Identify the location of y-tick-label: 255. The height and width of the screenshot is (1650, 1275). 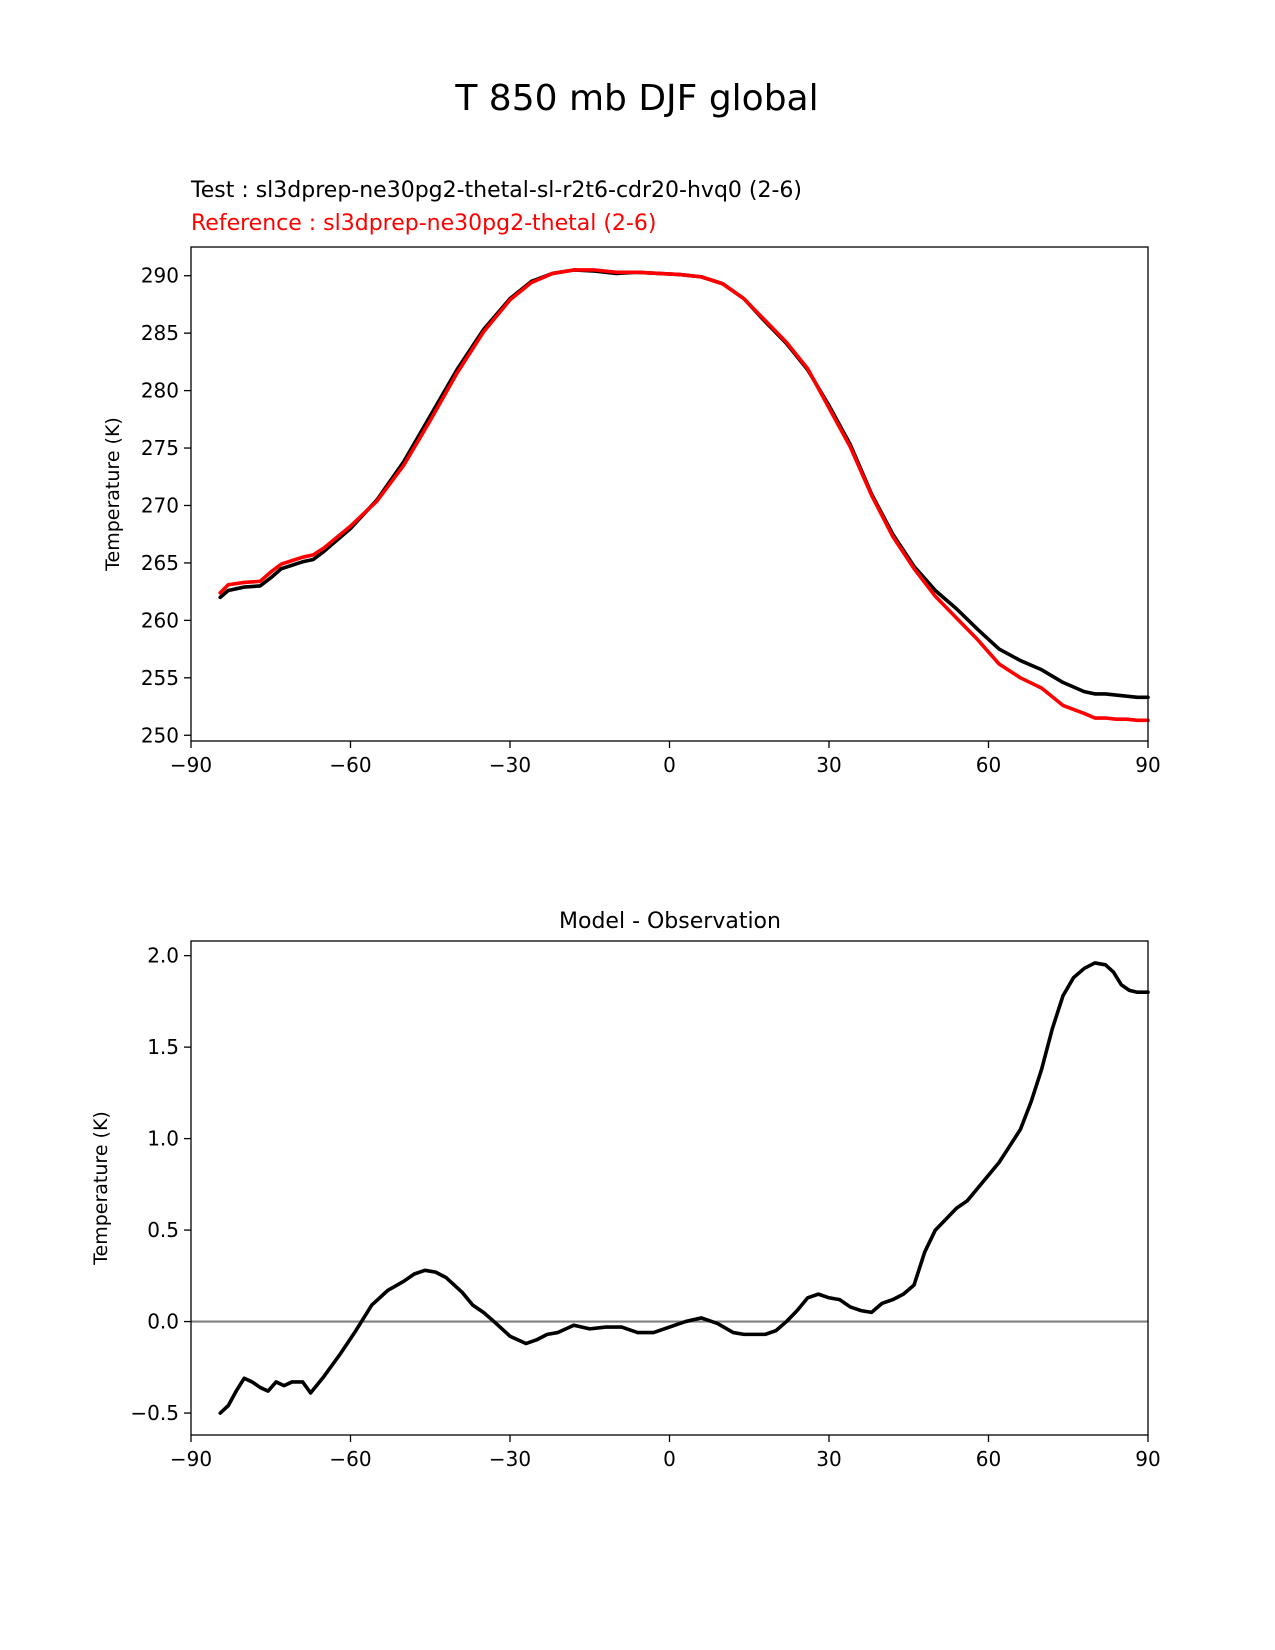
(160, 678).